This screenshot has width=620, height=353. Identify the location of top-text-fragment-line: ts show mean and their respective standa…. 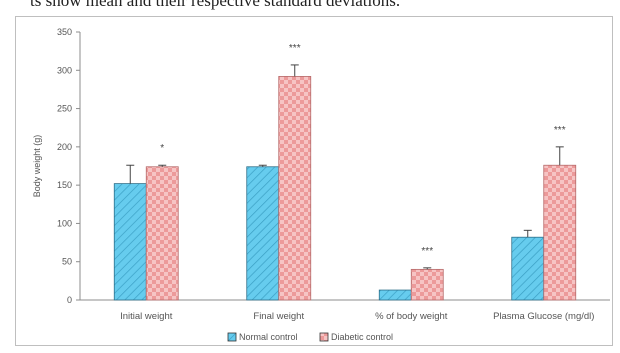
(215, 5).